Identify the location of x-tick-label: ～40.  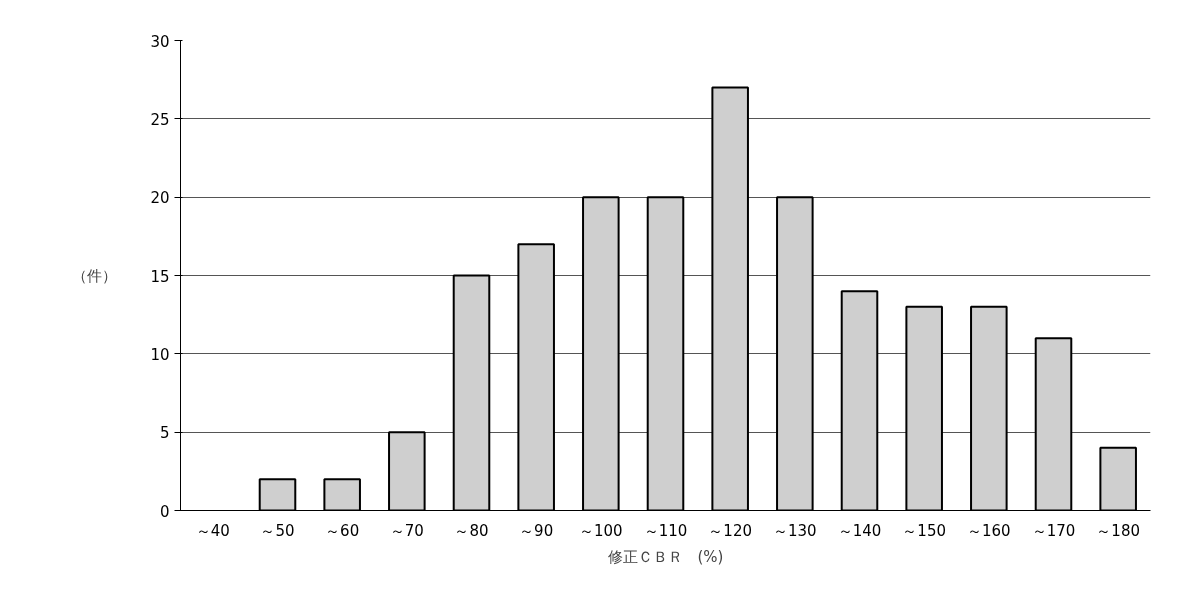
(212, 530).